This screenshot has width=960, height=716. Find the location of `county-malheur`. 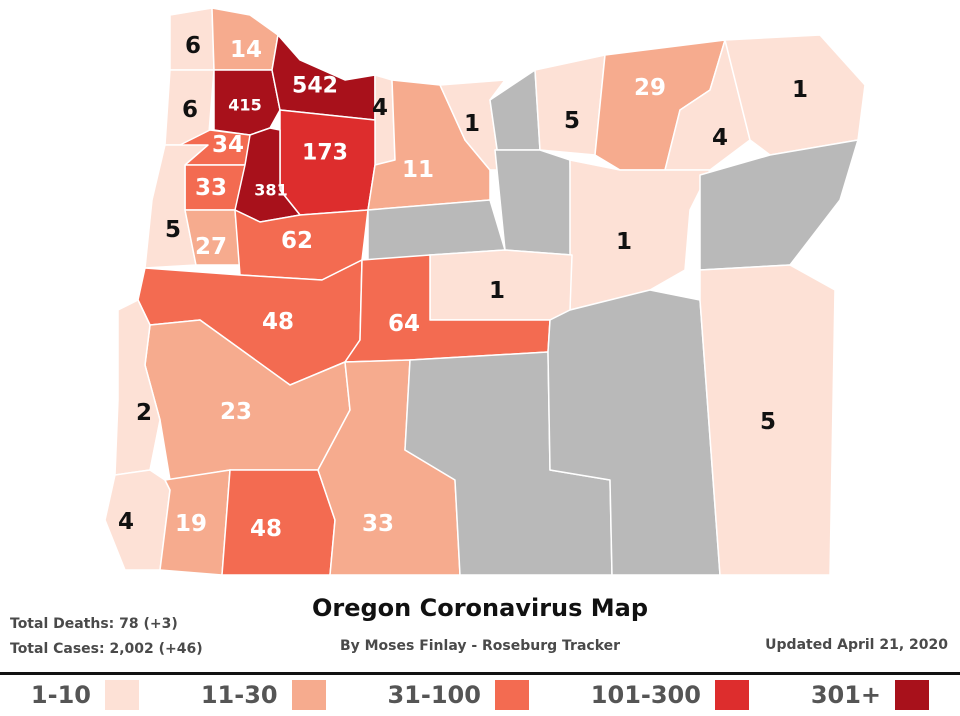

county-malheur is located at coordinates (767, 420).